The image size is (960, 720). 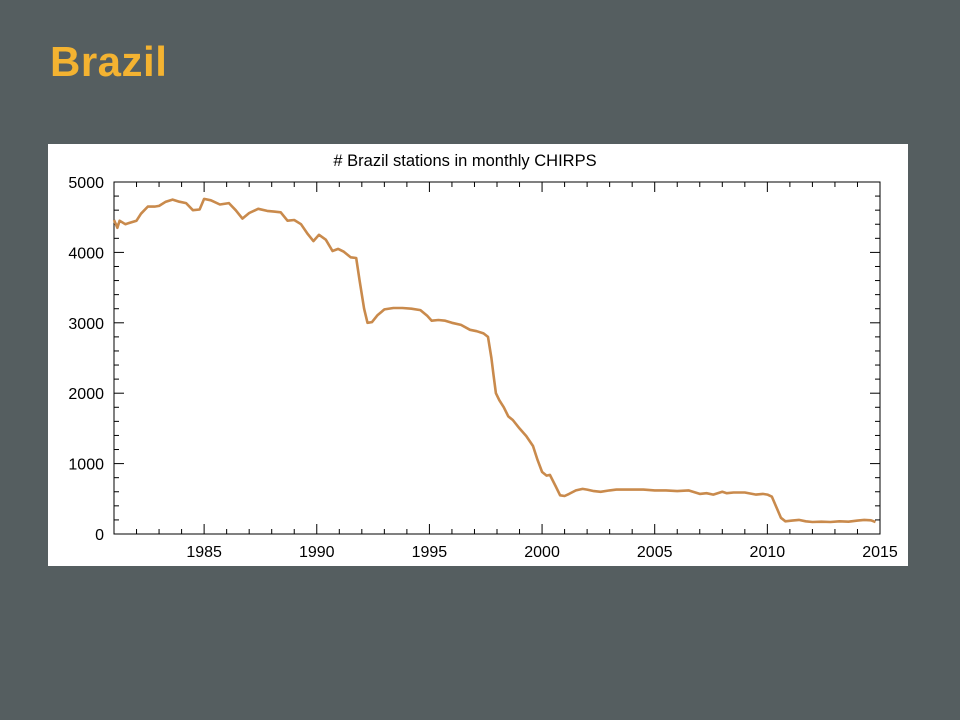 I want to click on x-tick-label: 2010, so click(x=768, y=552).